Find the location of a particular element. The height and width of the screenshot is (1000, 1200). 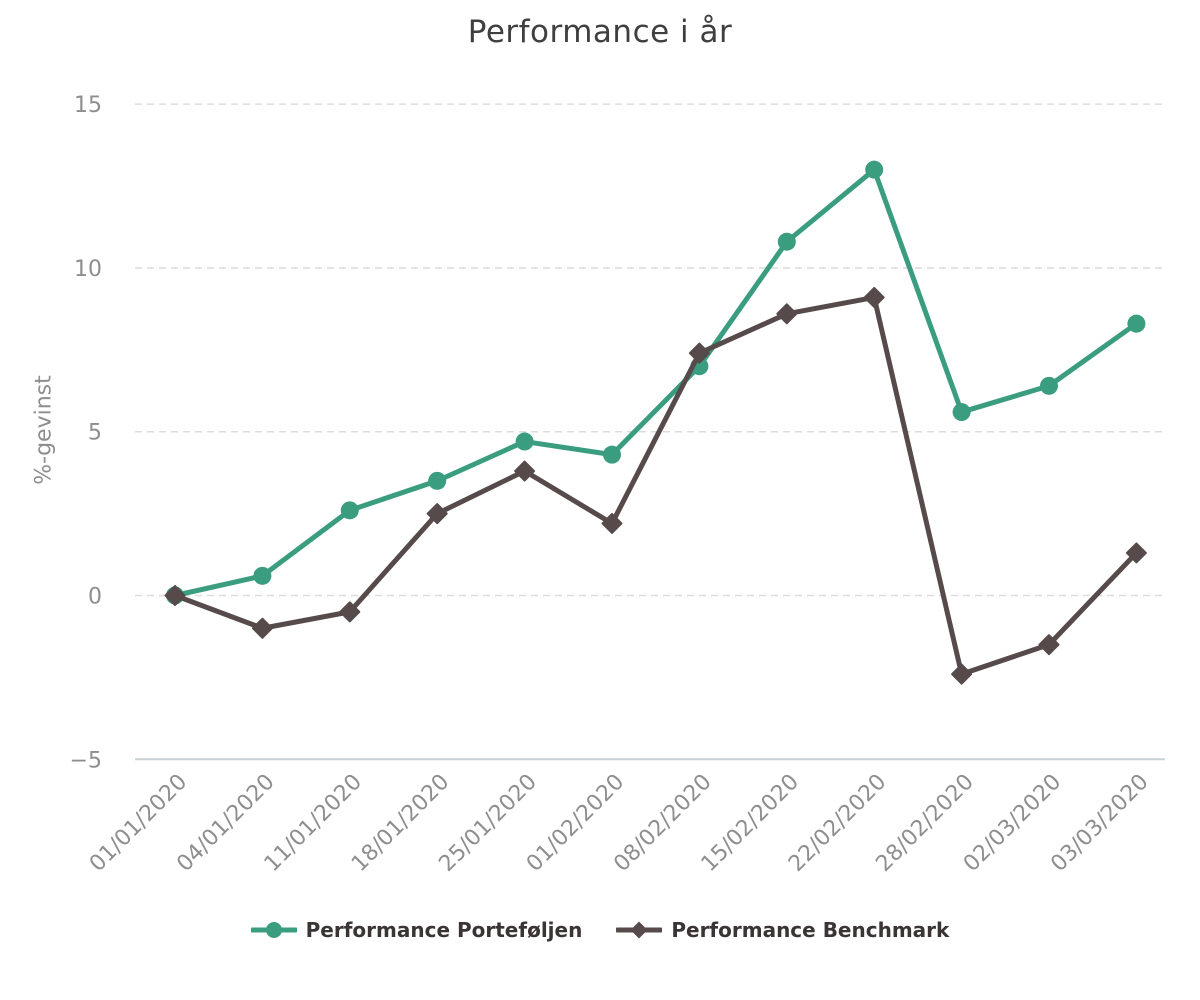

y-tick-label: 15 is located at coordinates (88, 105).